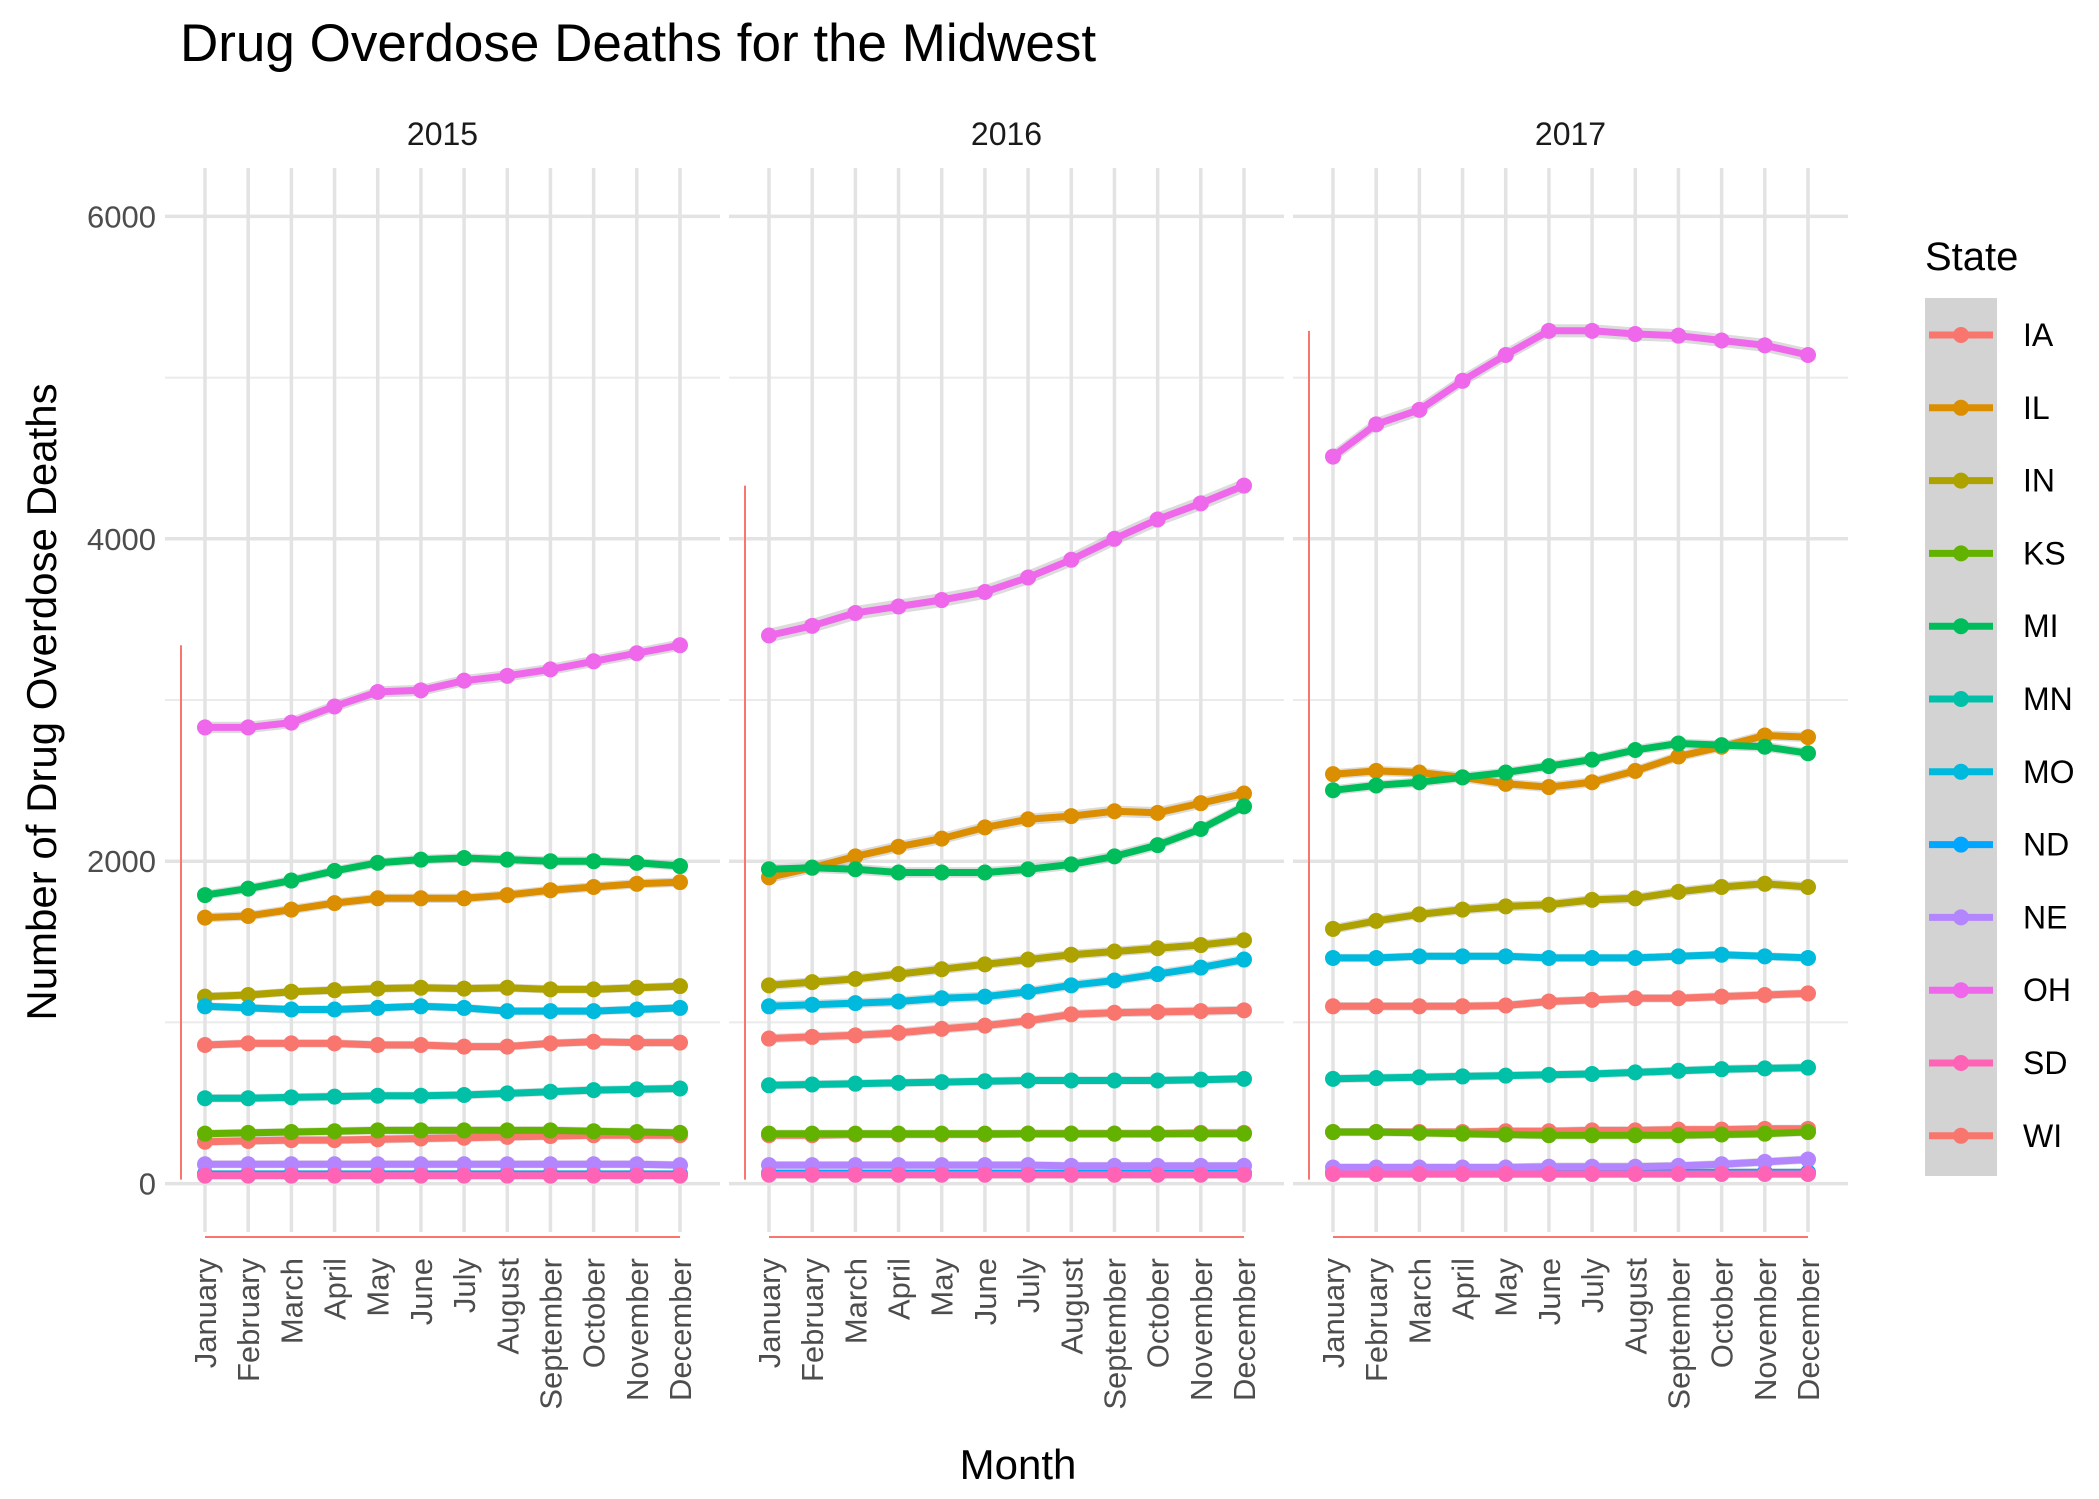 This screenshot has width=2099, height=1499. I want to click on x-tick-label: November, so click(1765, 1329).